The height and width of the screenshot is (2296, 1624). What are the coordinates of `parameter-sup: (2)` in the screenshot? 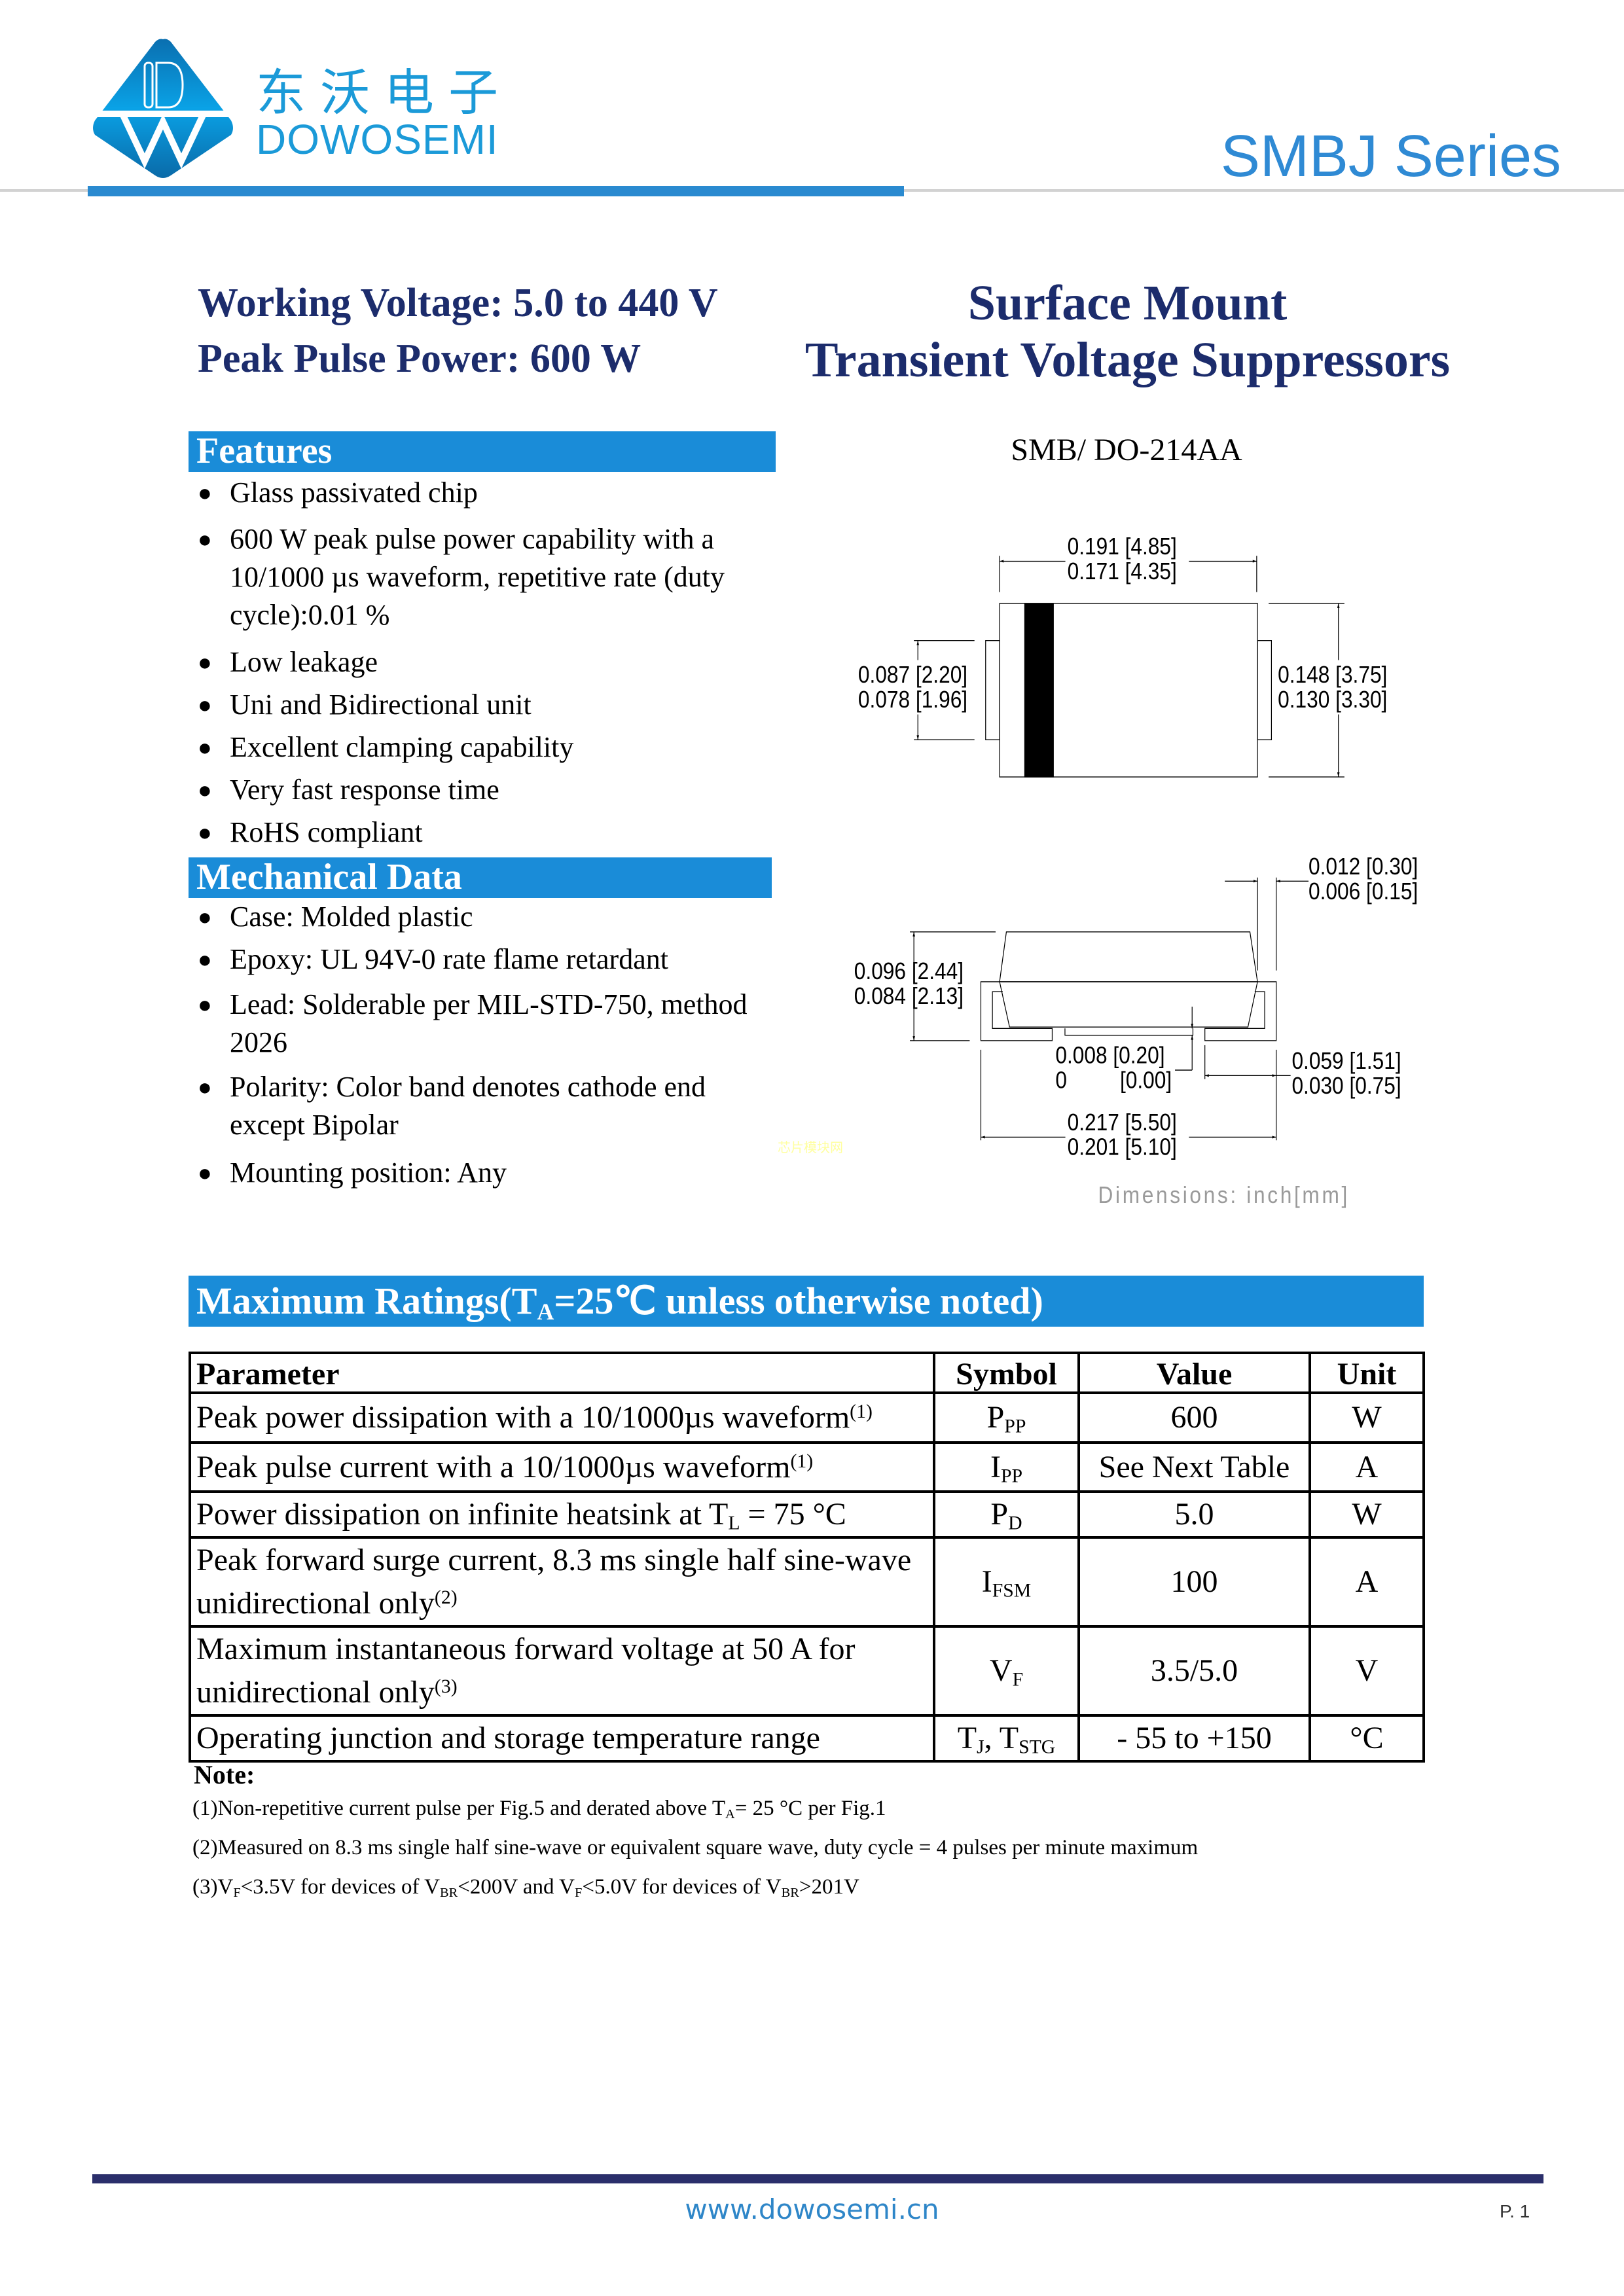 It's located at (446, 1598).